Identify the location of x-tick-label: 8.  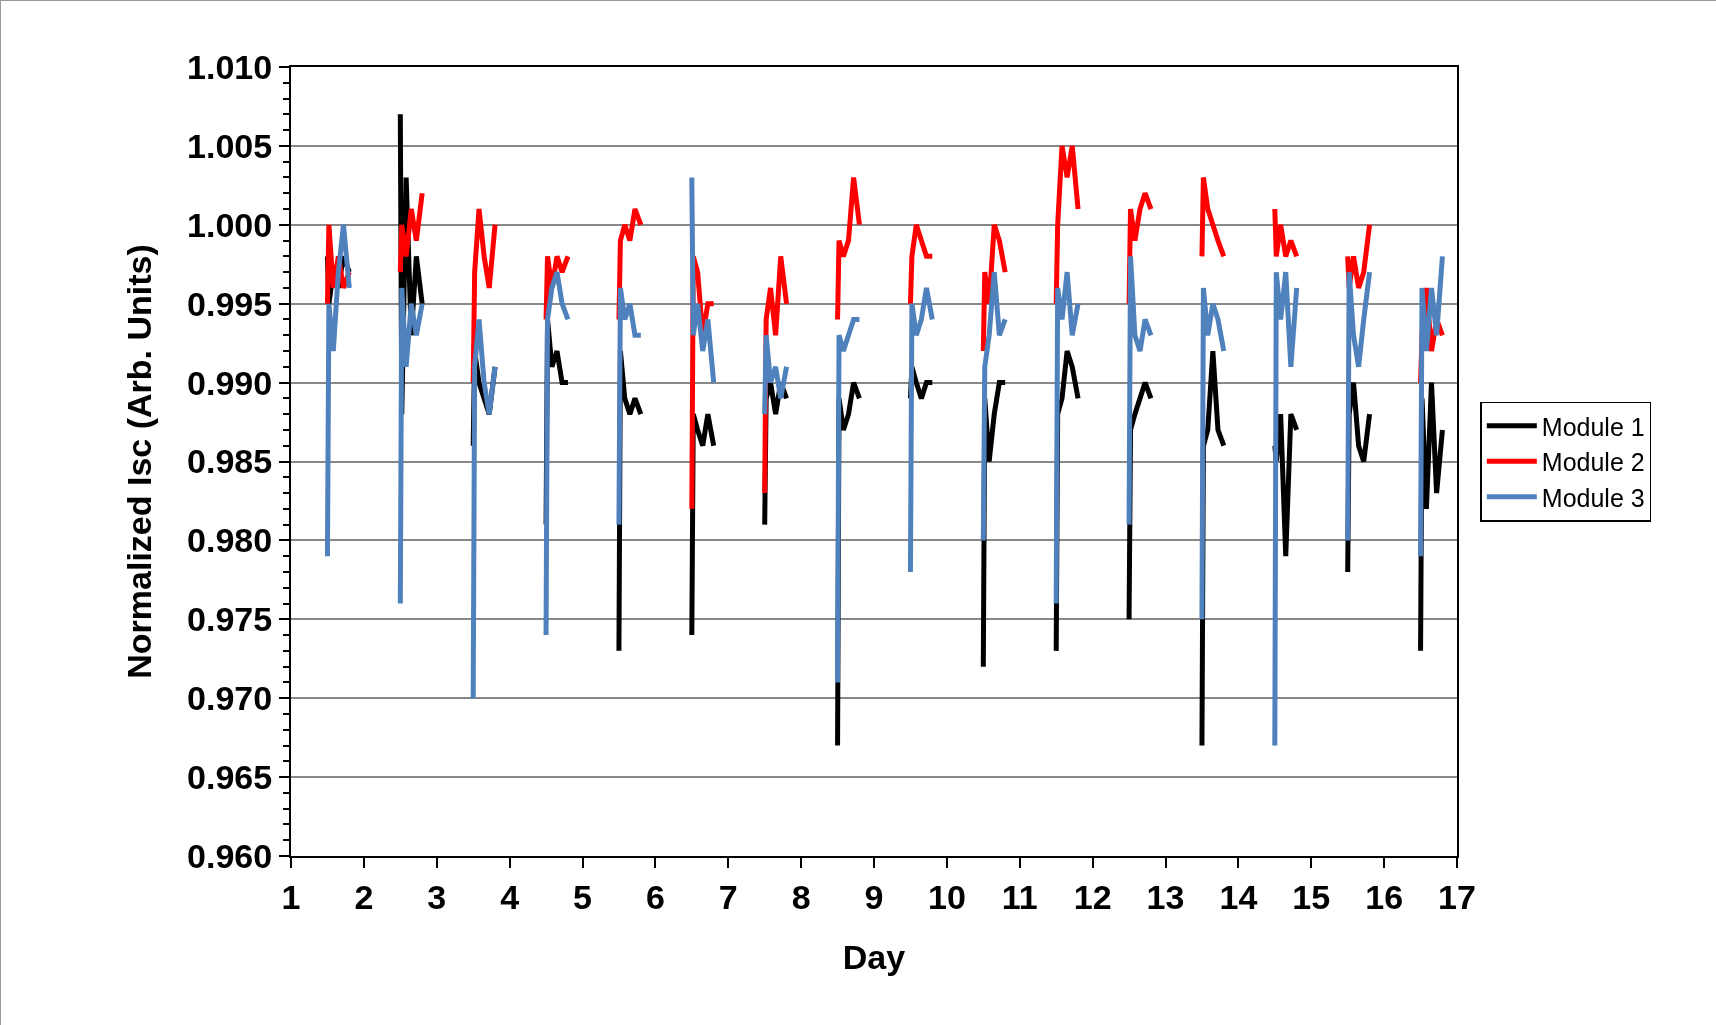
(801, 896).